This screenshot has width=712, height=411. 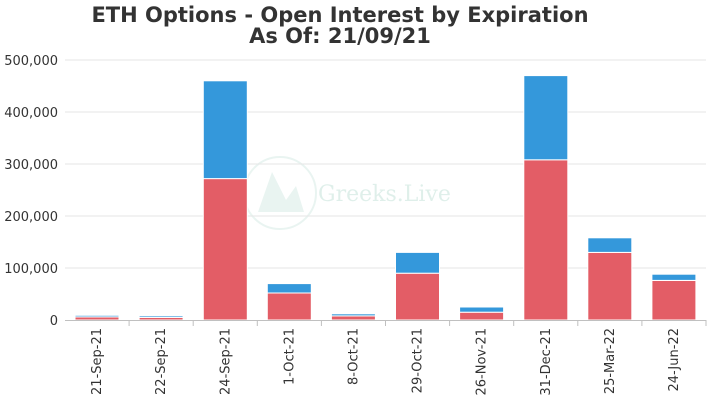 I want to click on x-tick-label: 25-Mar-22, so click(x=610, y=361).